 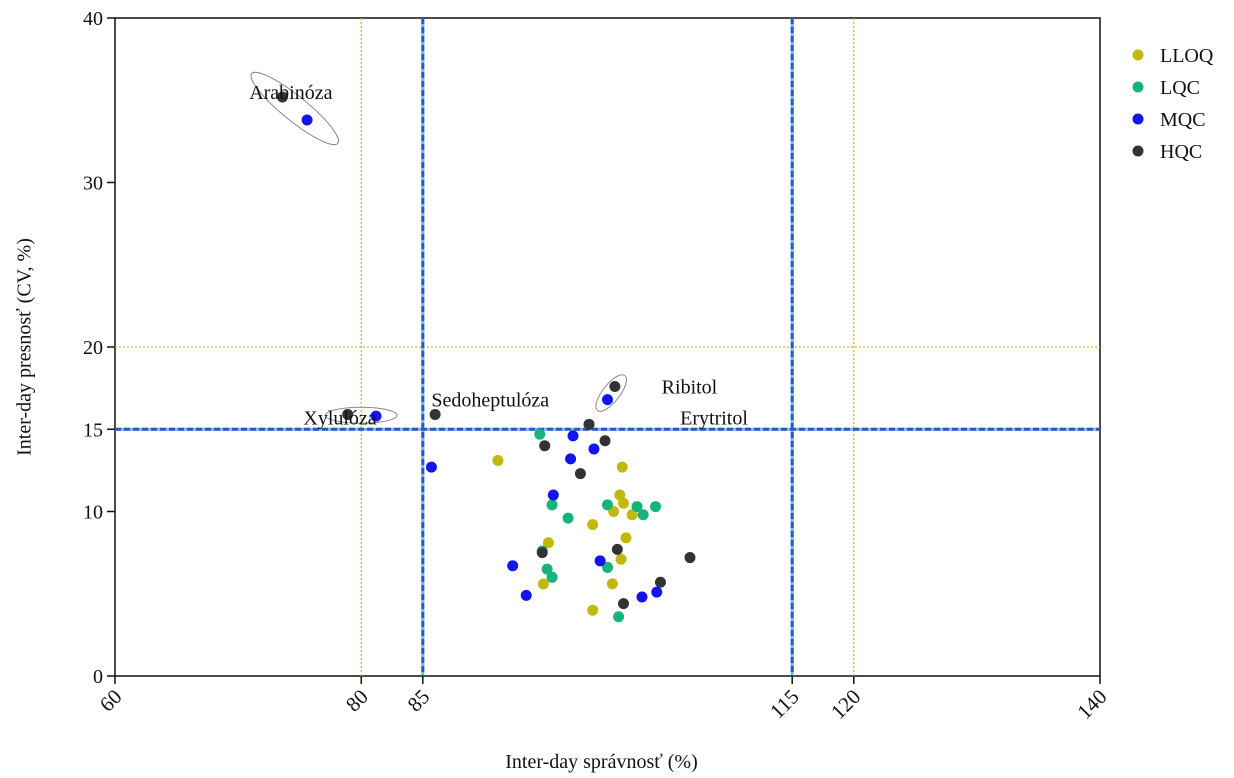 What do you see at coordinates (361, 415) in the screenshot?
I see `ellipse-xyluloza` at bounding box center [361, 415].